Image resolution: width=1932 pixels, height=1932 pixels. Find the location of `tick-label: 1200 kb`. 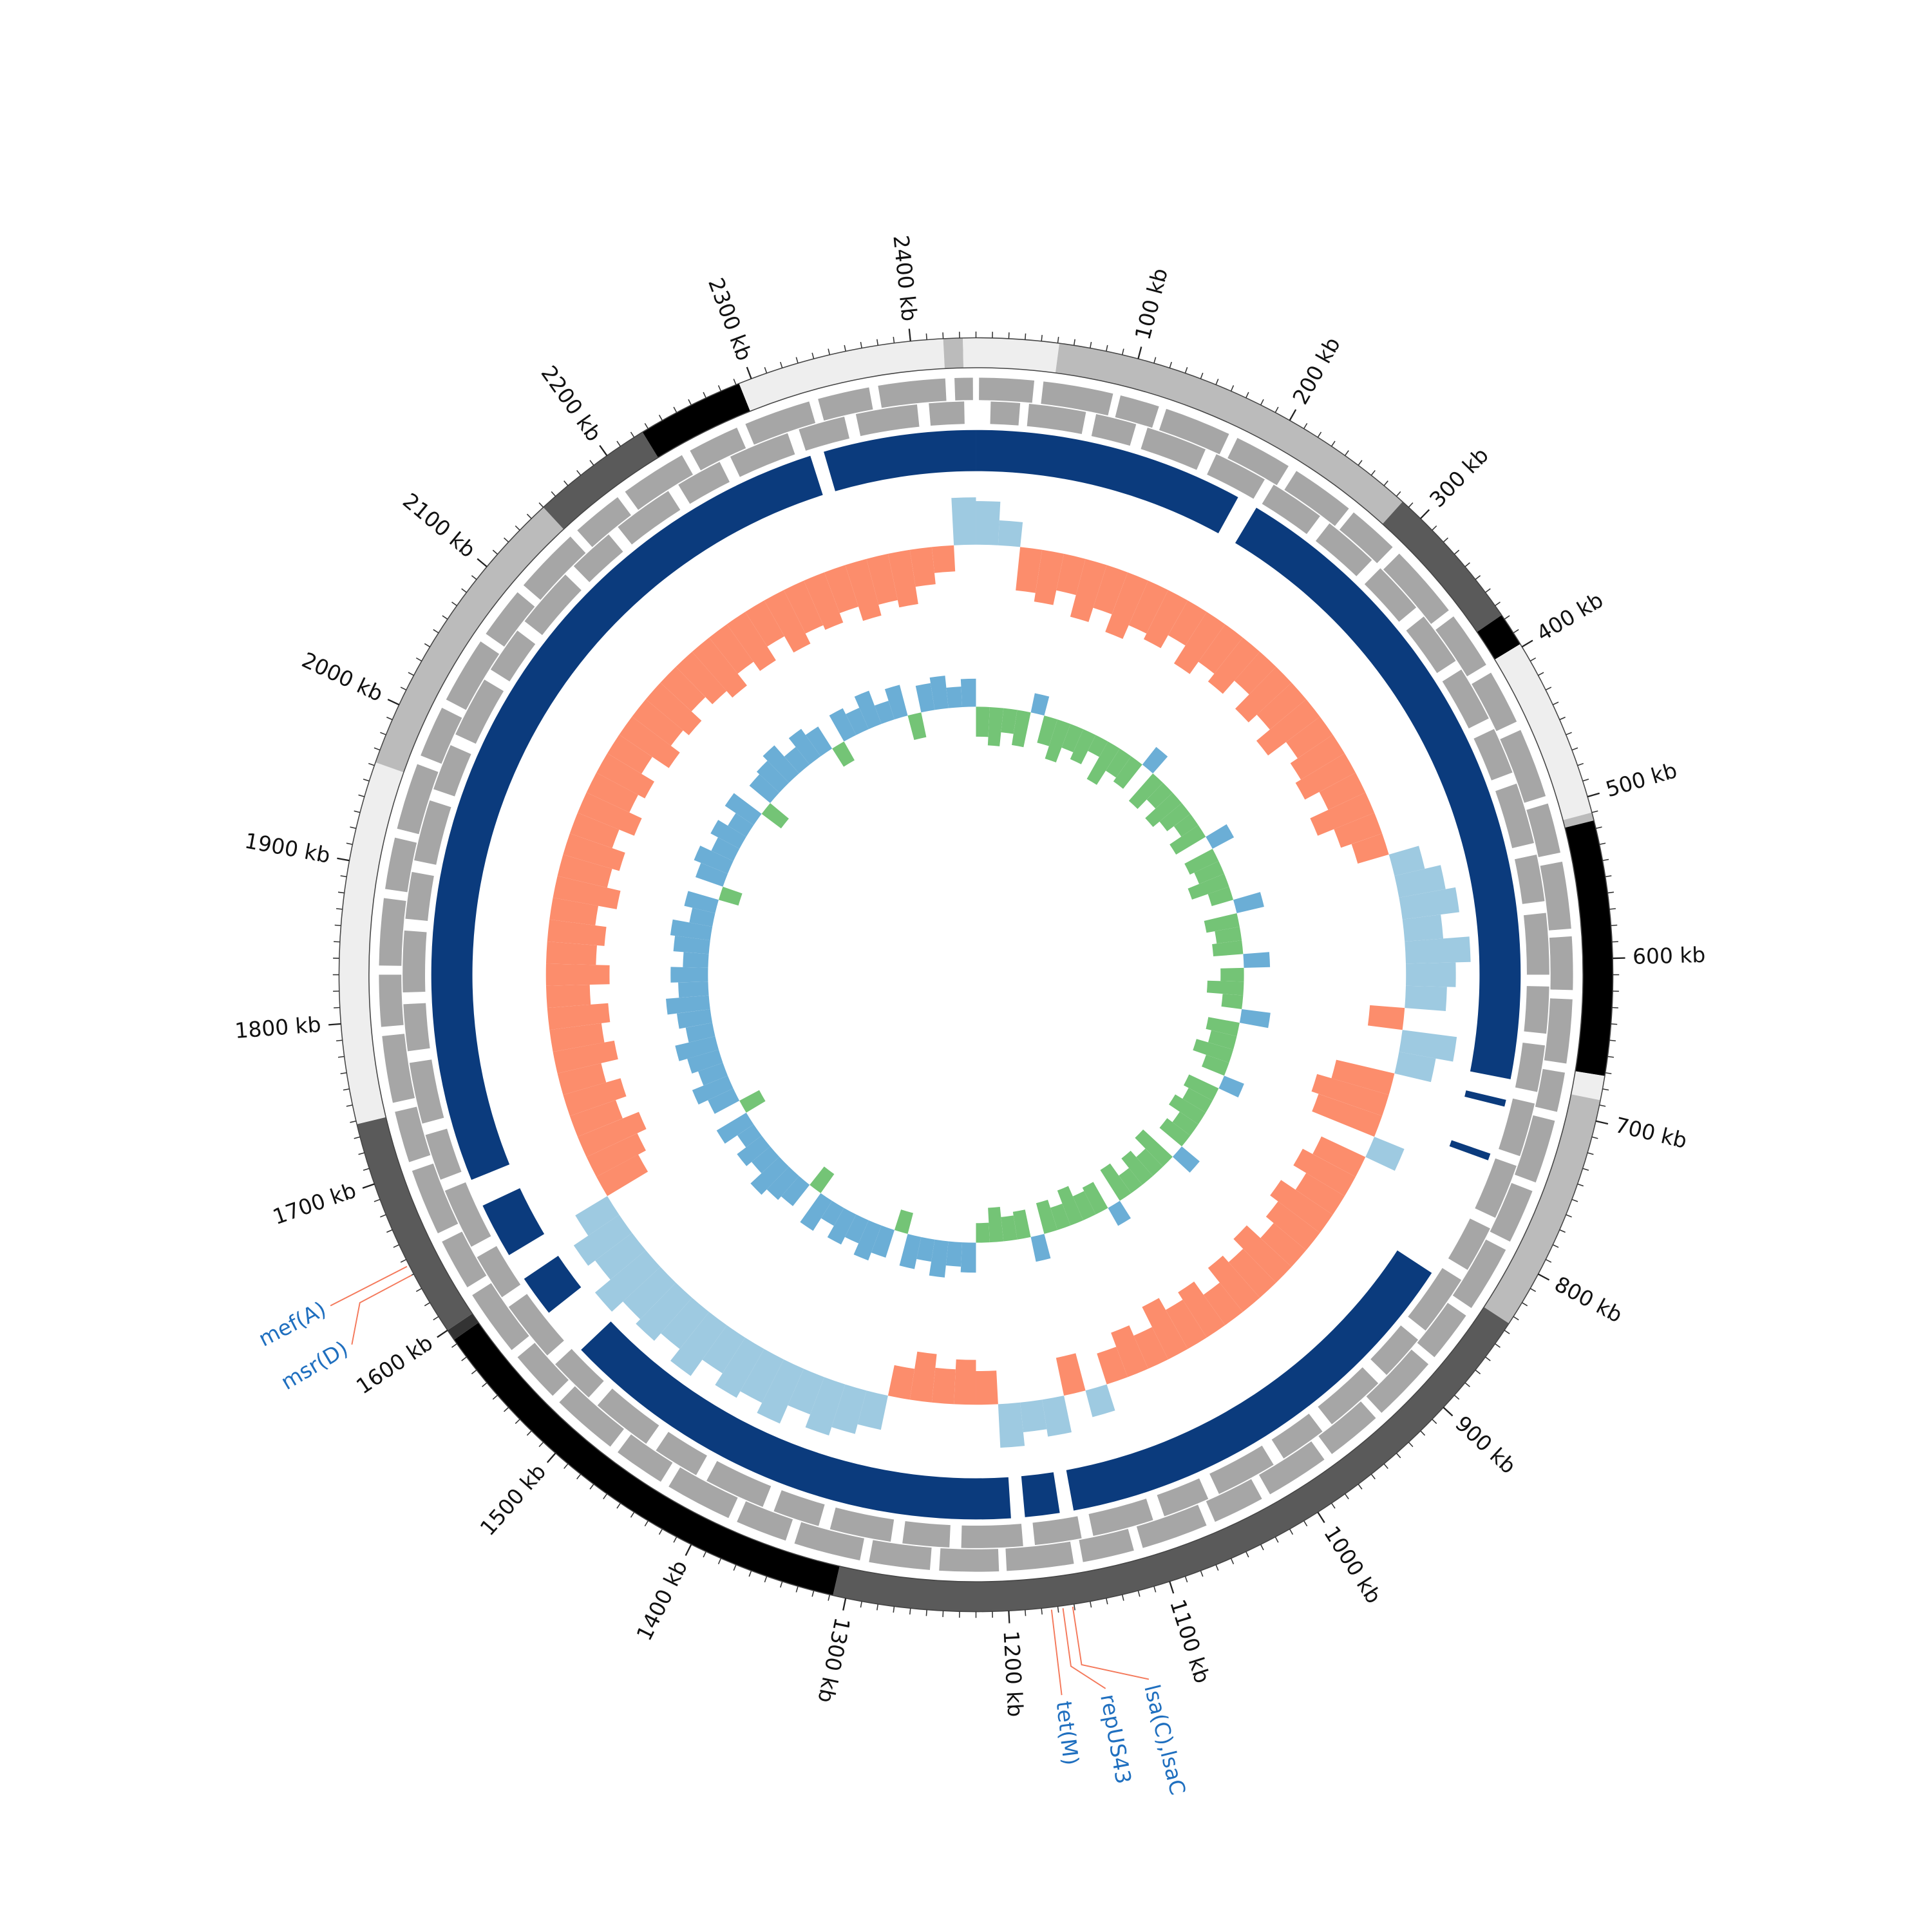

tick-label: 1200 kb is located at coordinates (1013, 1674).